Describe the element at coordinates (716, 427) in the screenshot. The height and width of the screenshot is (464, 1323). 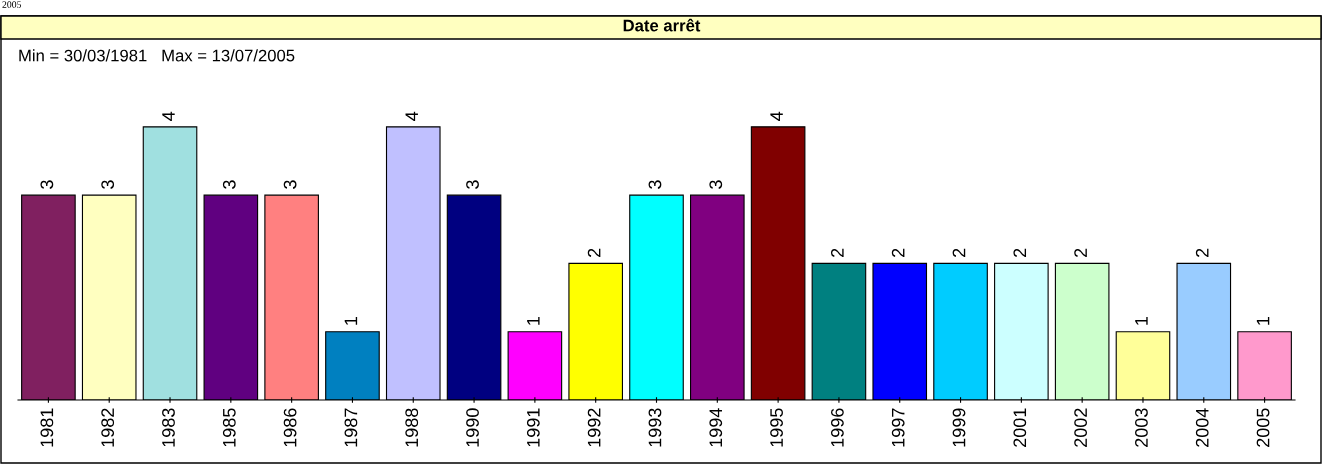
I see `x-tick-label: 1994` at that location.